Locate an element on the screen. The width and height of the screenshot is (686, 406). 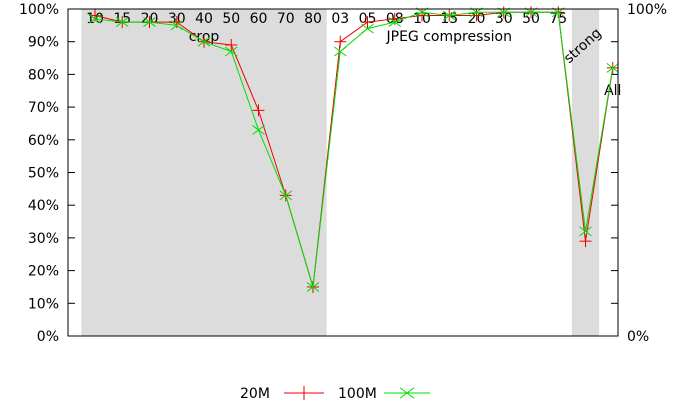
y-tick-label: 60% is located at coordinates (43, 141).